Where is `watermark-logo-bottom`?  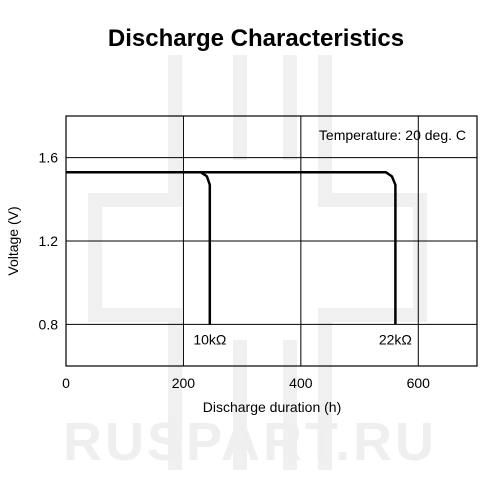 watermark-logo-bottom is located at coordinates (265, 405).